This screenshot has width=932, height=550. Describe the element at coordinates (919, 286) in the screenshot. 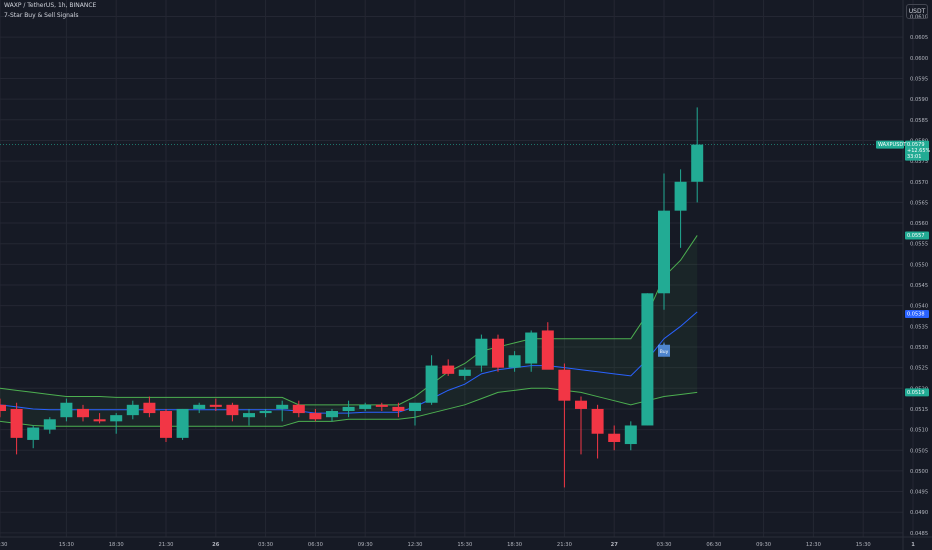

I see `y-tick-label: 0.0545` at that location.